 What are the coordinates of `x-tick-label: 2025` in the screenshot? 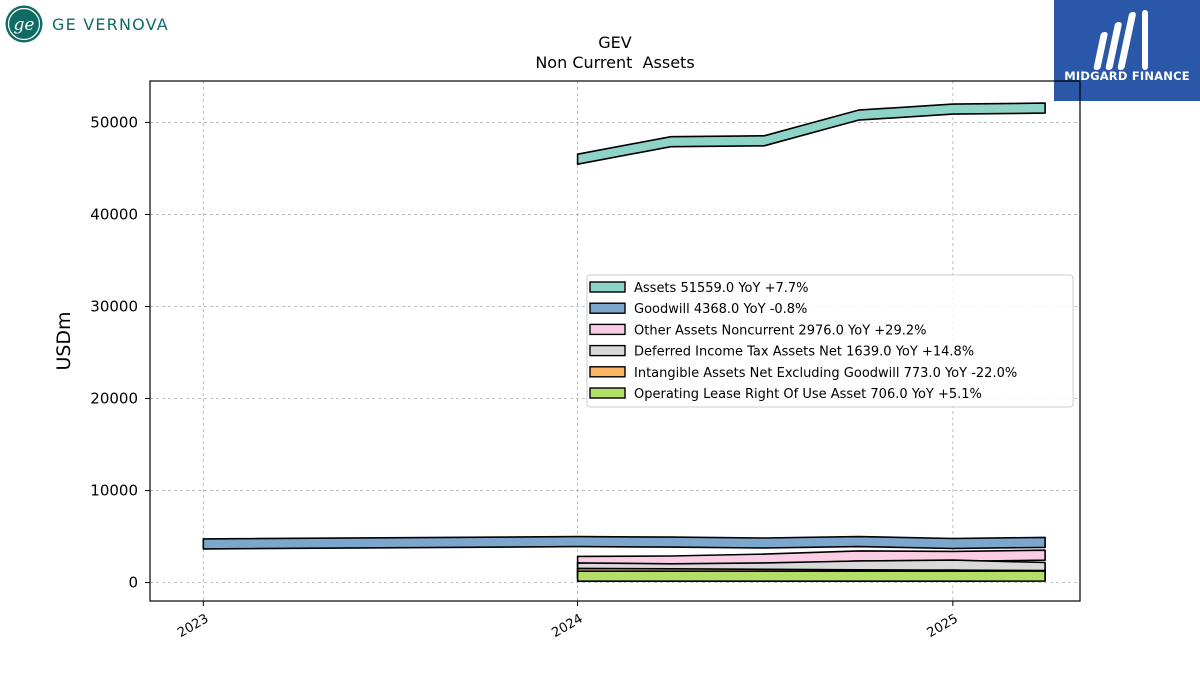 It's located at (943, 626).